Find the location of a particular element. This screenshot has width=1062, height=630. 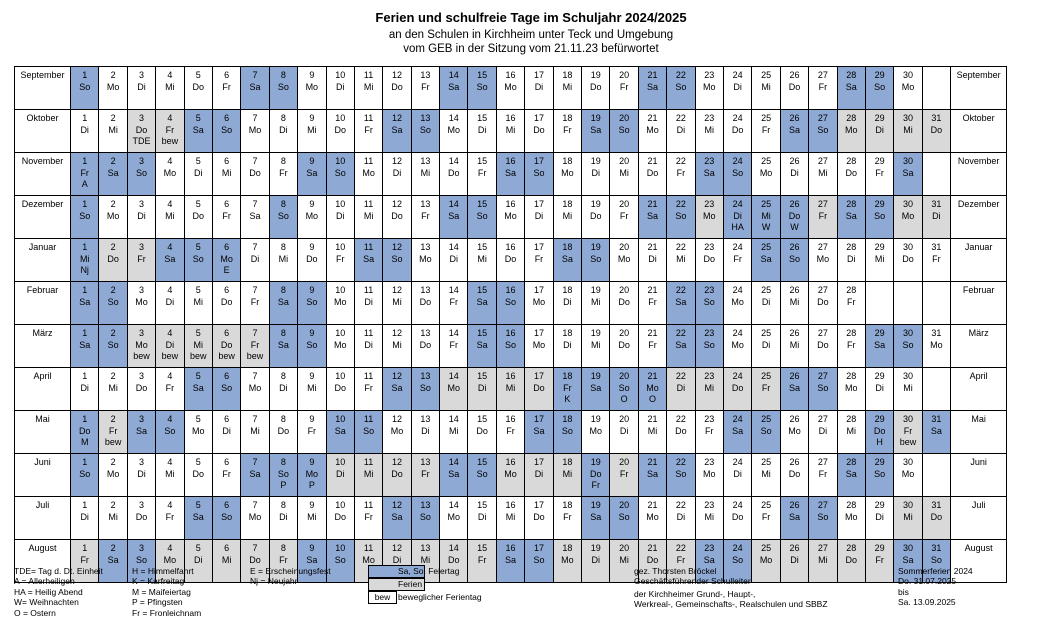

day-number: 11 is located at coordinates (368, 204).